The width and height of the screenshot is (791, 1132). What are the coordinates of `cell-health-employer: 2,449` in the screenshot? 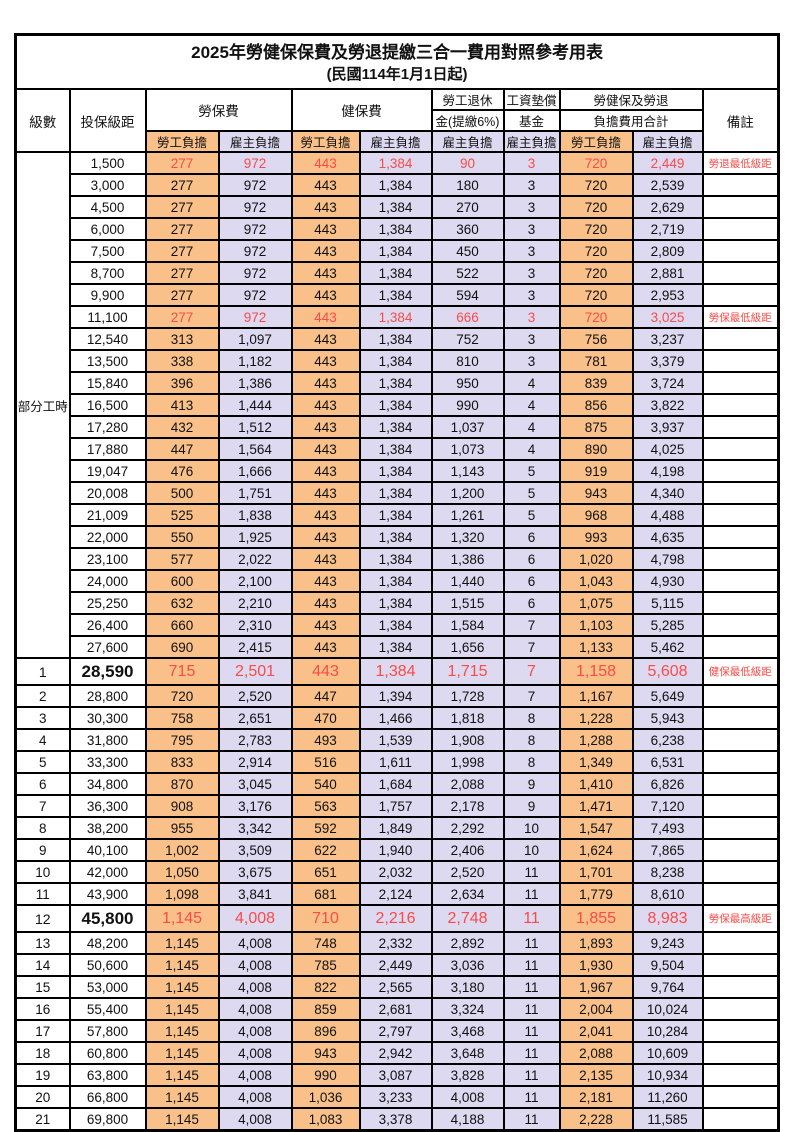 It's located at (395, 965).